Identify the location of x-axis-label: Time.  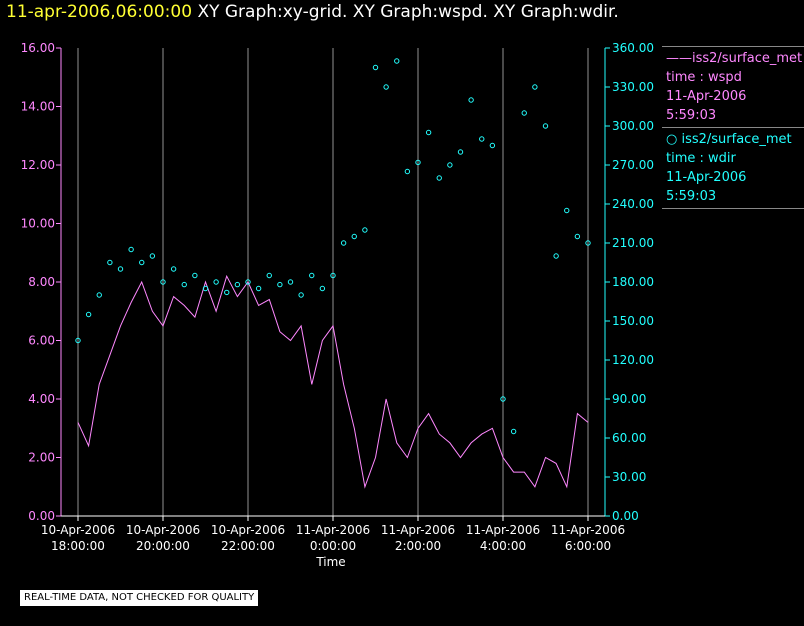
(330, 562).